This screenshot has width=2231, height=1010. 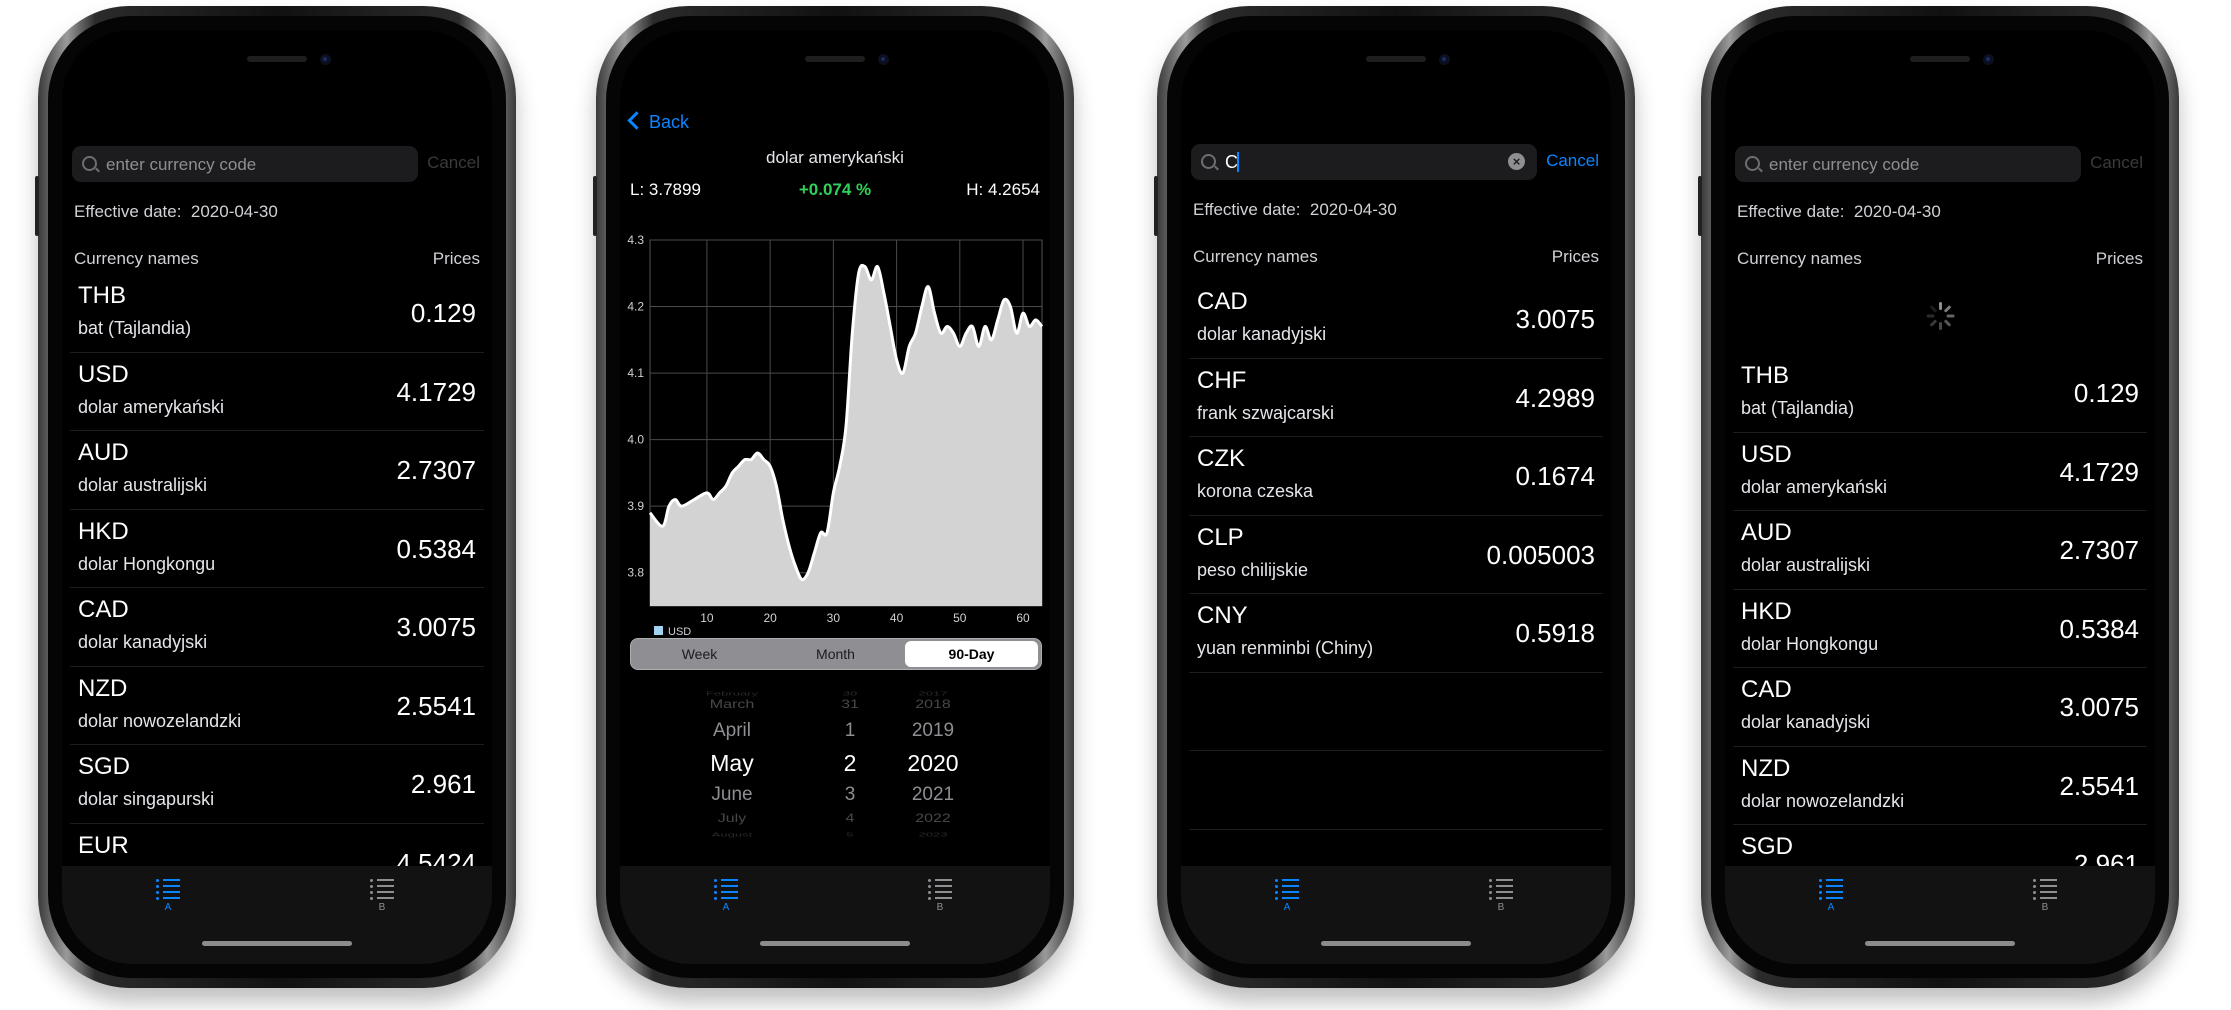 What do you see at coordinates (1540, 554) in the screenshot?
I see `currency-price: 0.005003` at bounding box center [1540, 554].